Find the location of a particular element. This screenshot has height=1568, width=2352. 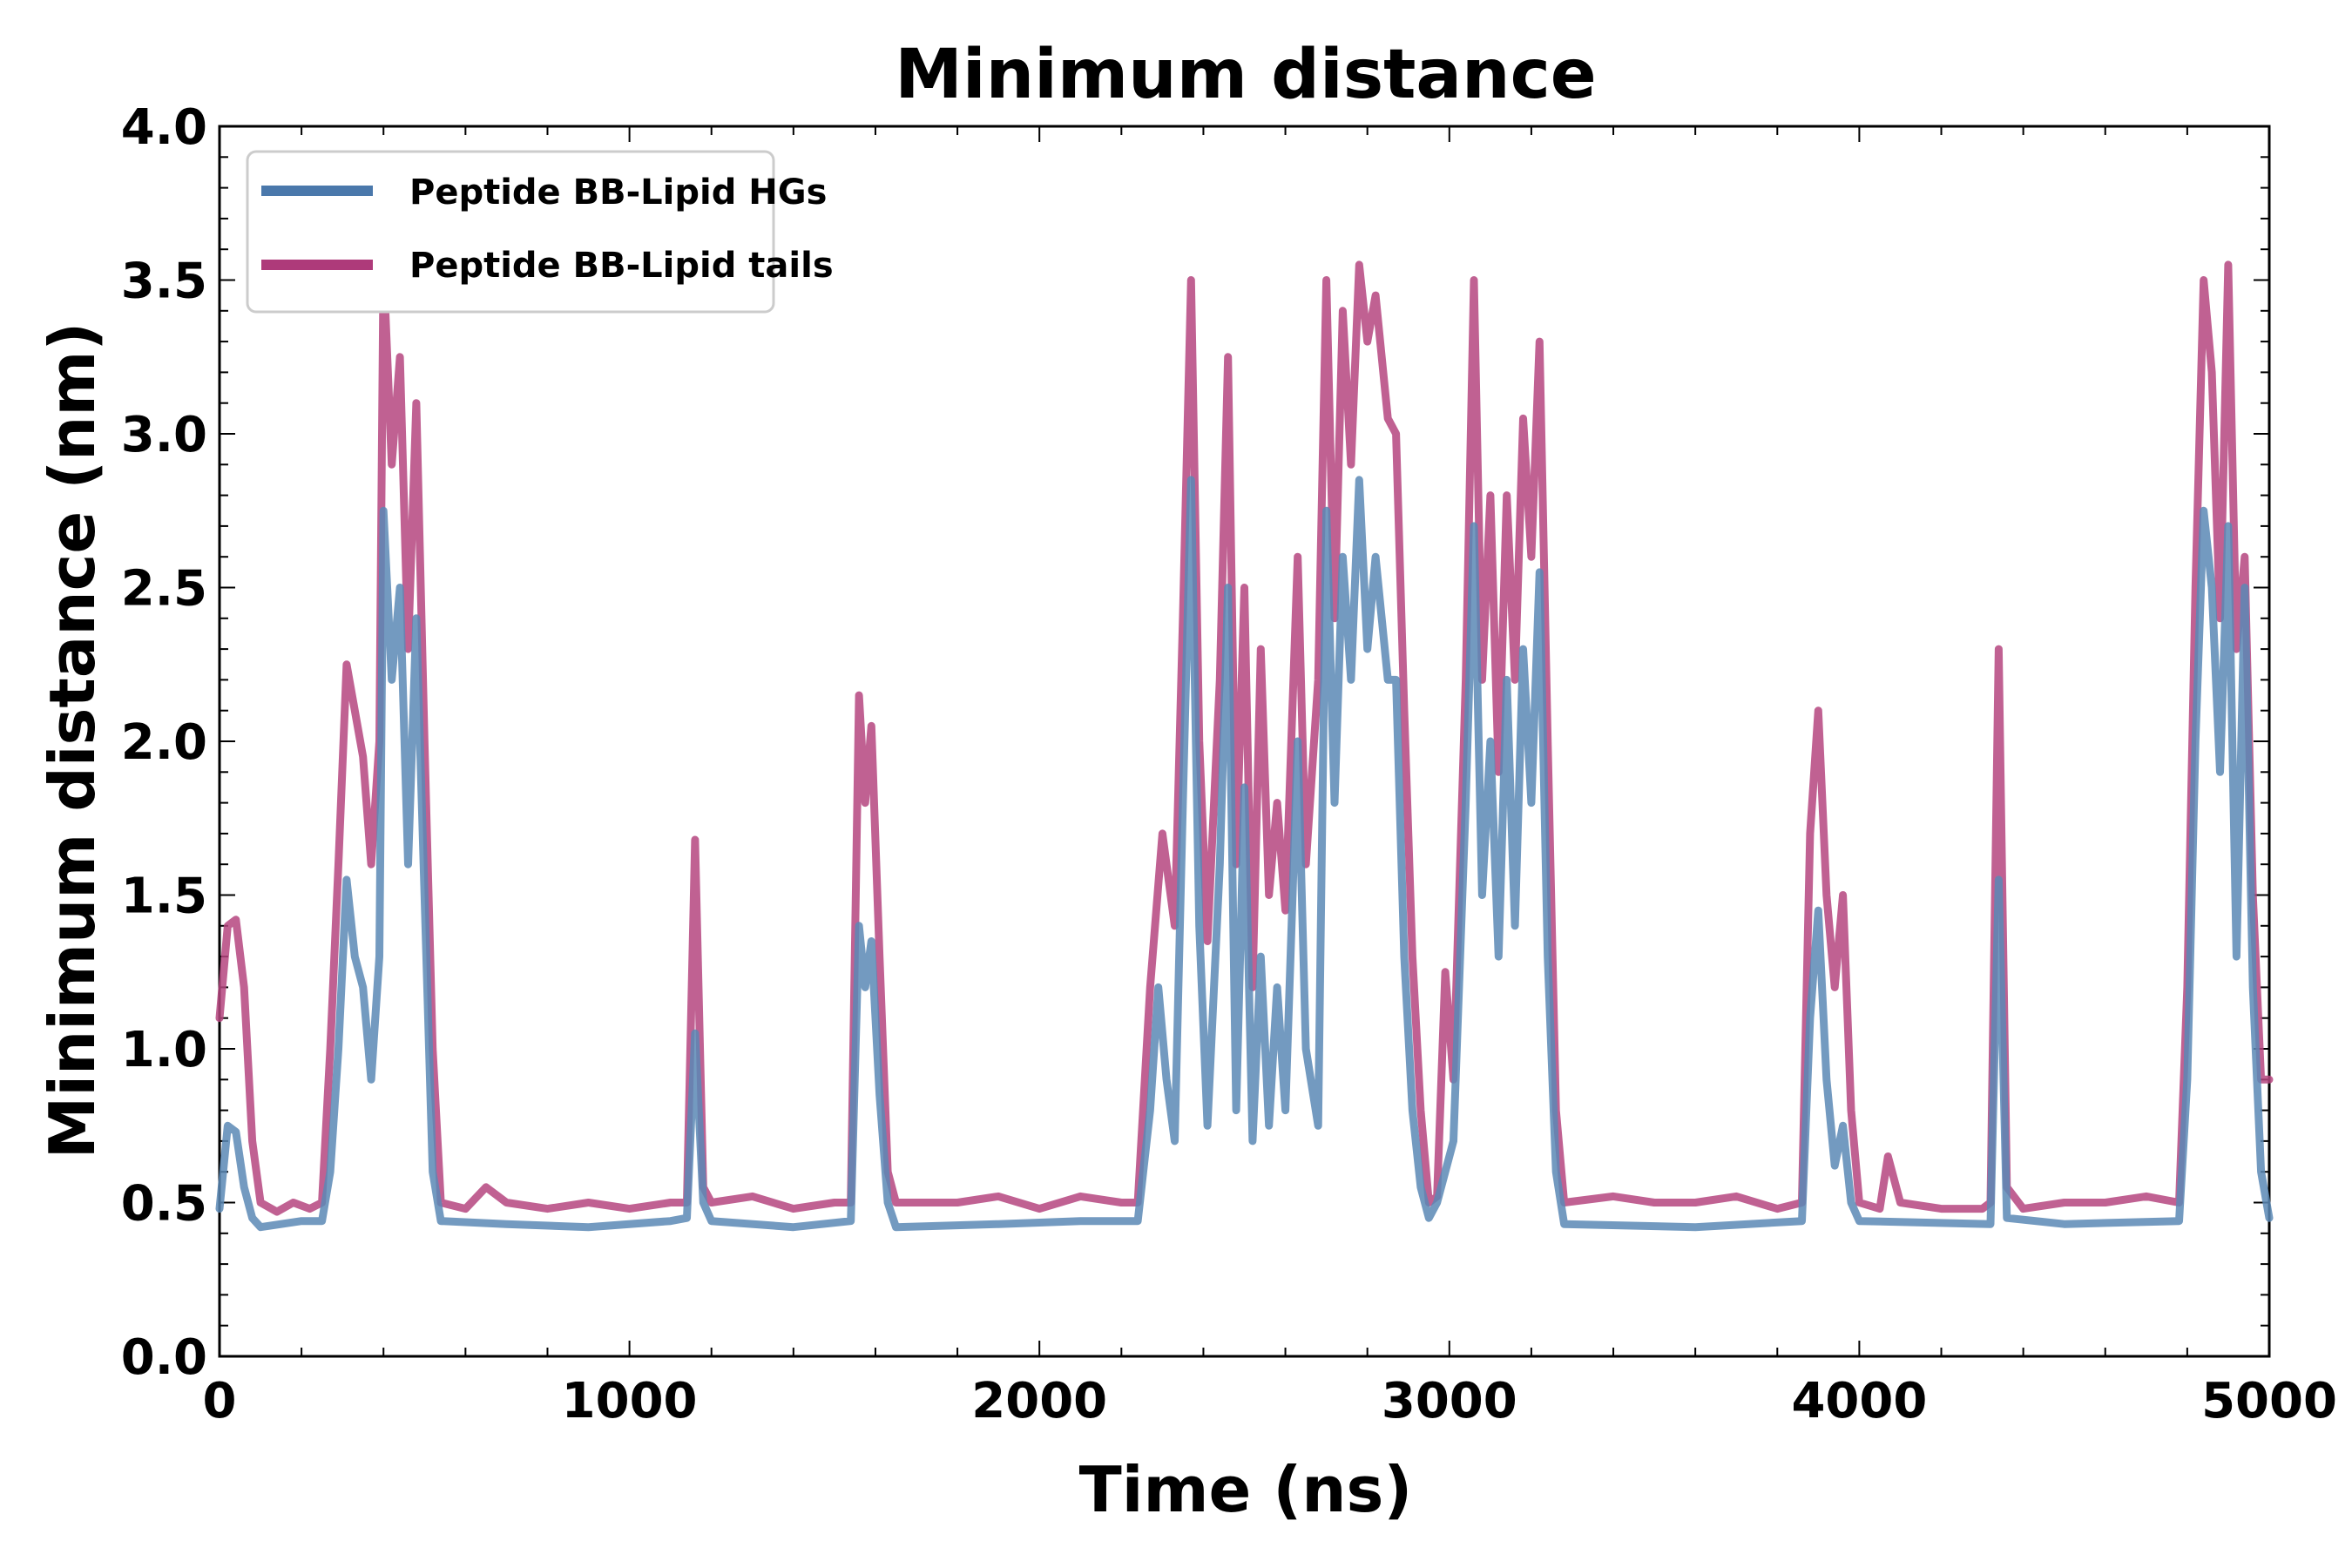

legend-label-tails: Peptide BB-Lipid tails is located at coordinates (621, 266).